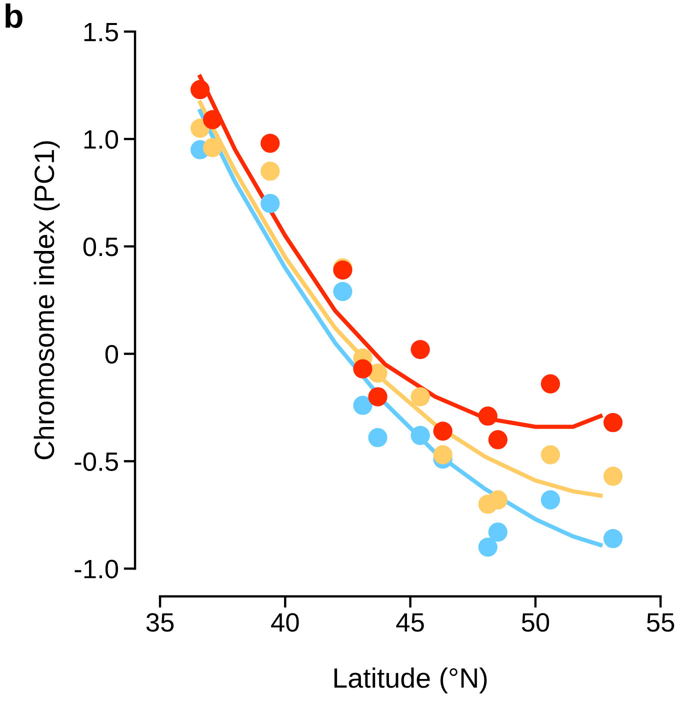  What do you see at coordinates (96, 569) in the screenshot?
I see `y-tick-label: -1.0` at bounding box center [96, 569].